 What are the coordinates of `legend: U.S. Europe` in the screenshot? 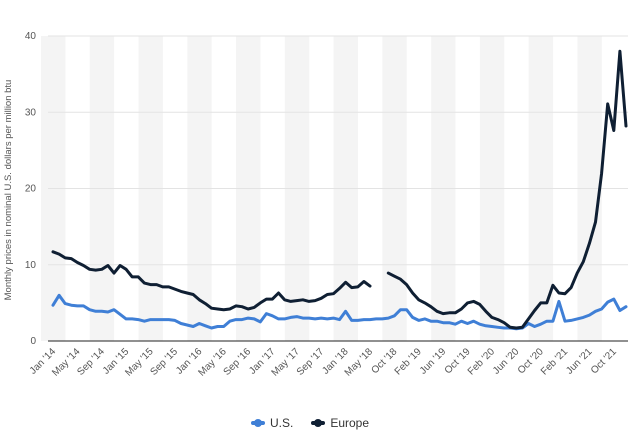 It's located at (310, 423).